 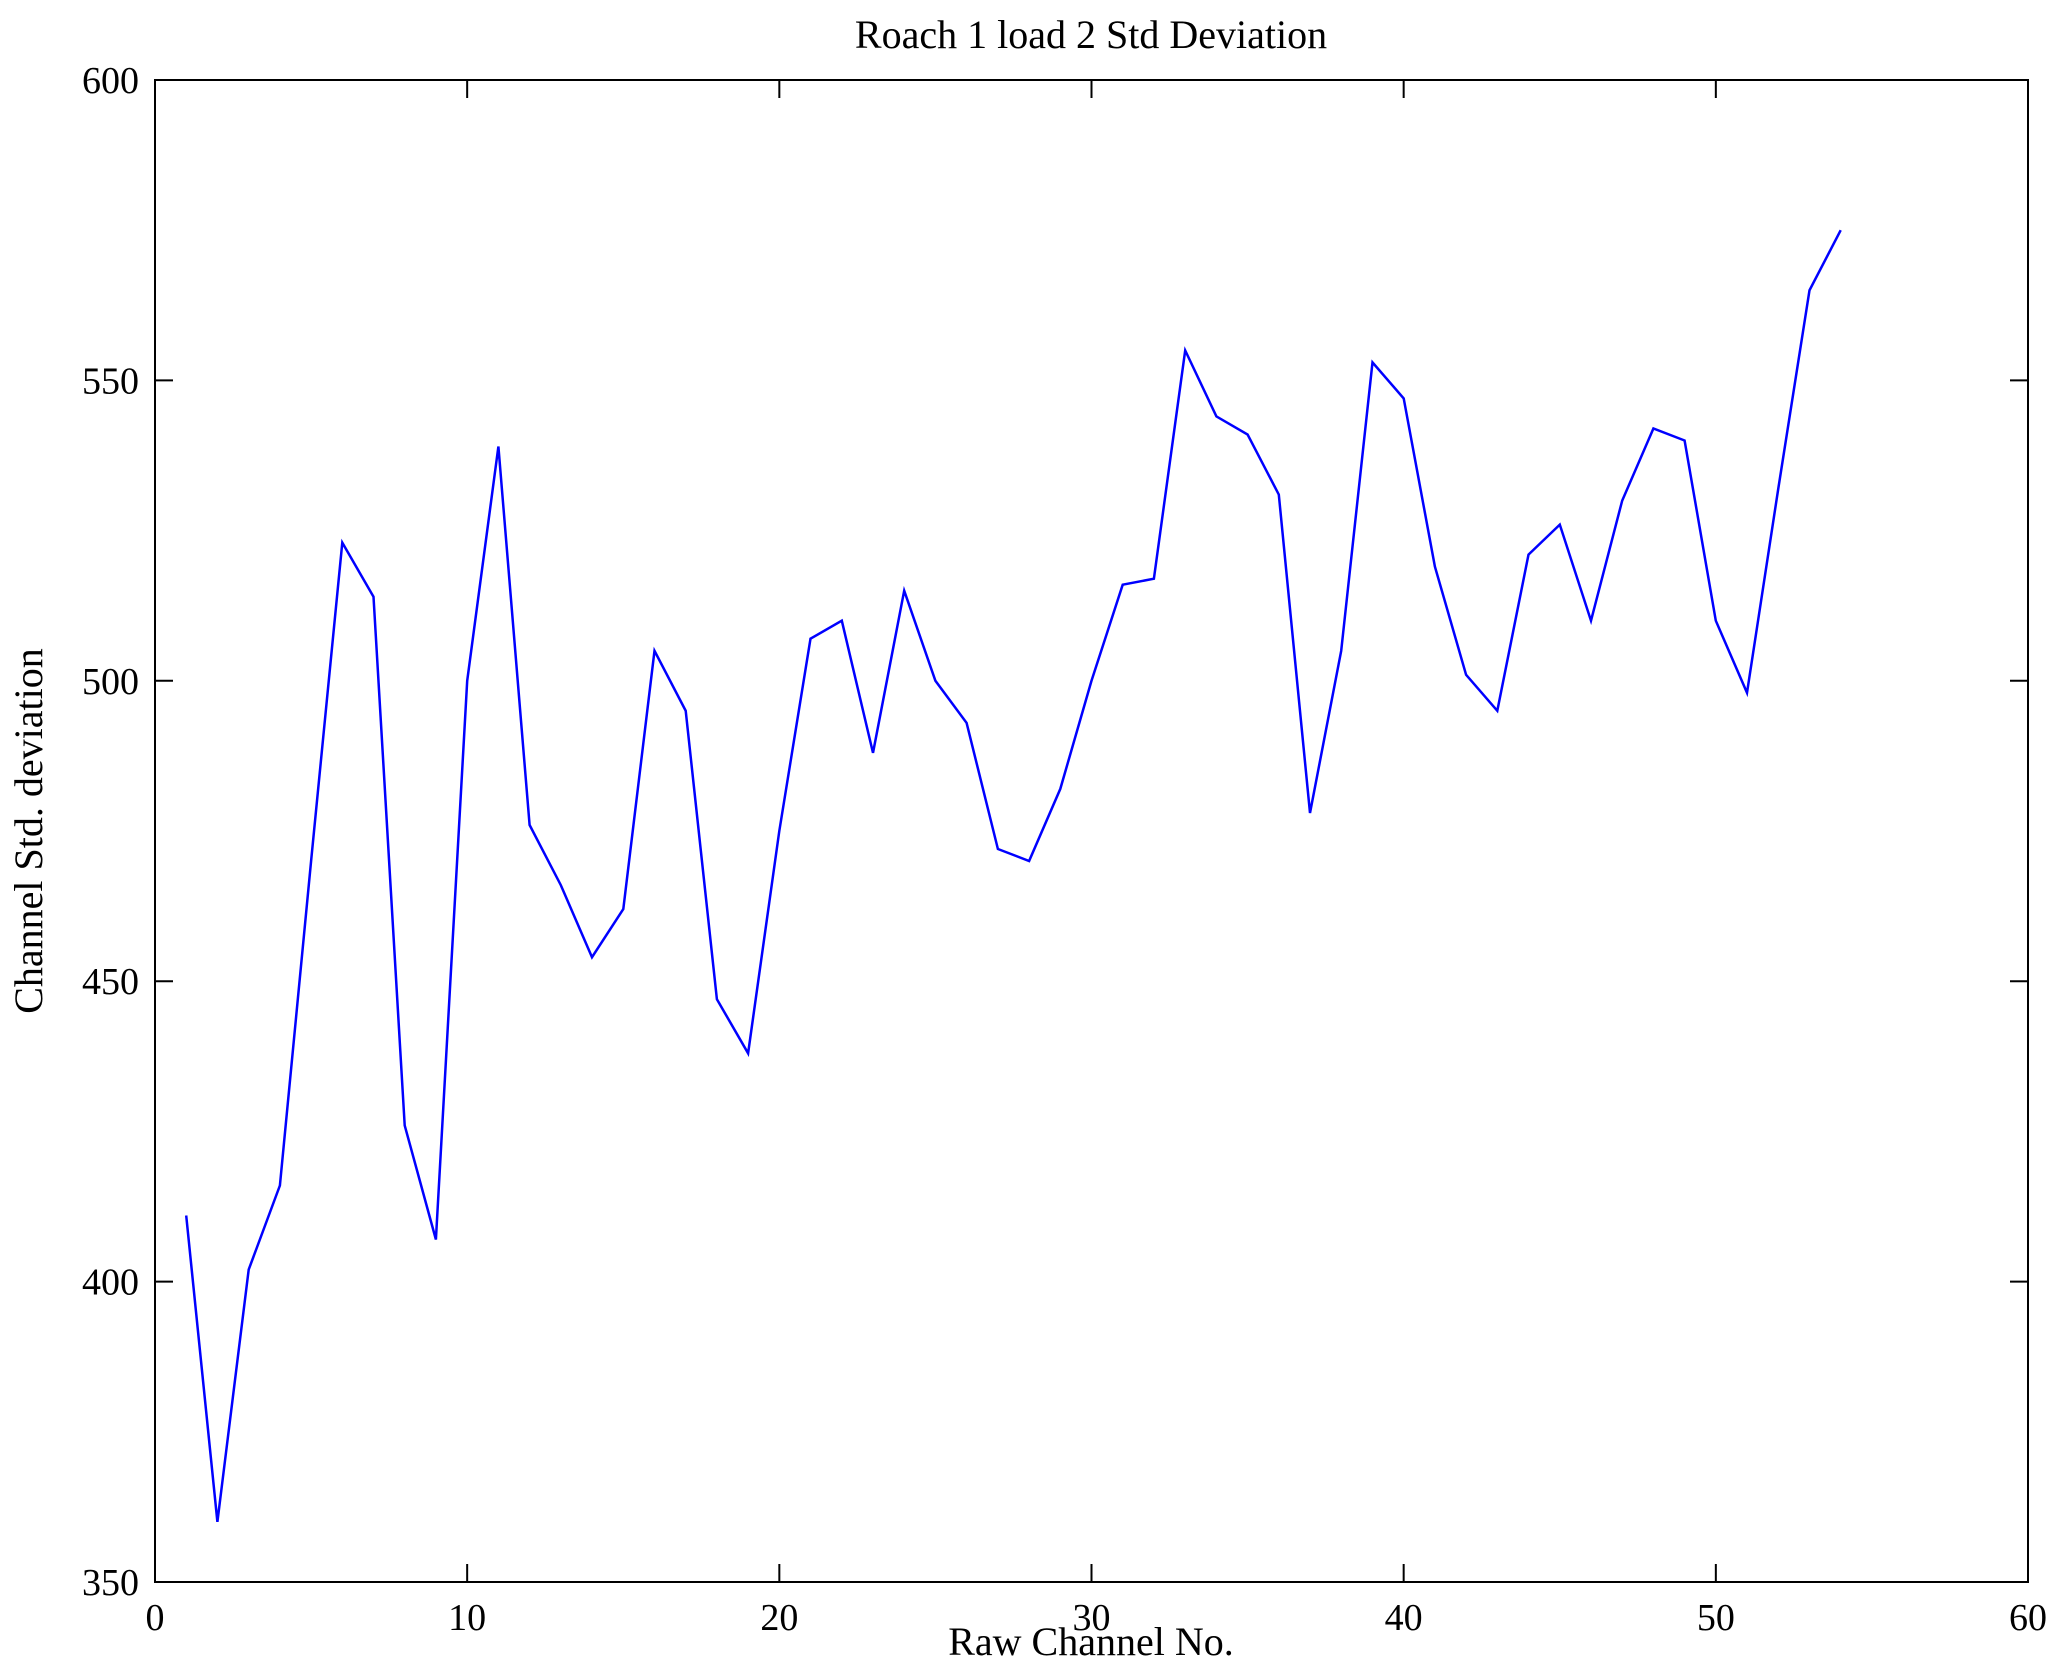 I want to click on y-tick-label: 450, so click(x=110, y=982).